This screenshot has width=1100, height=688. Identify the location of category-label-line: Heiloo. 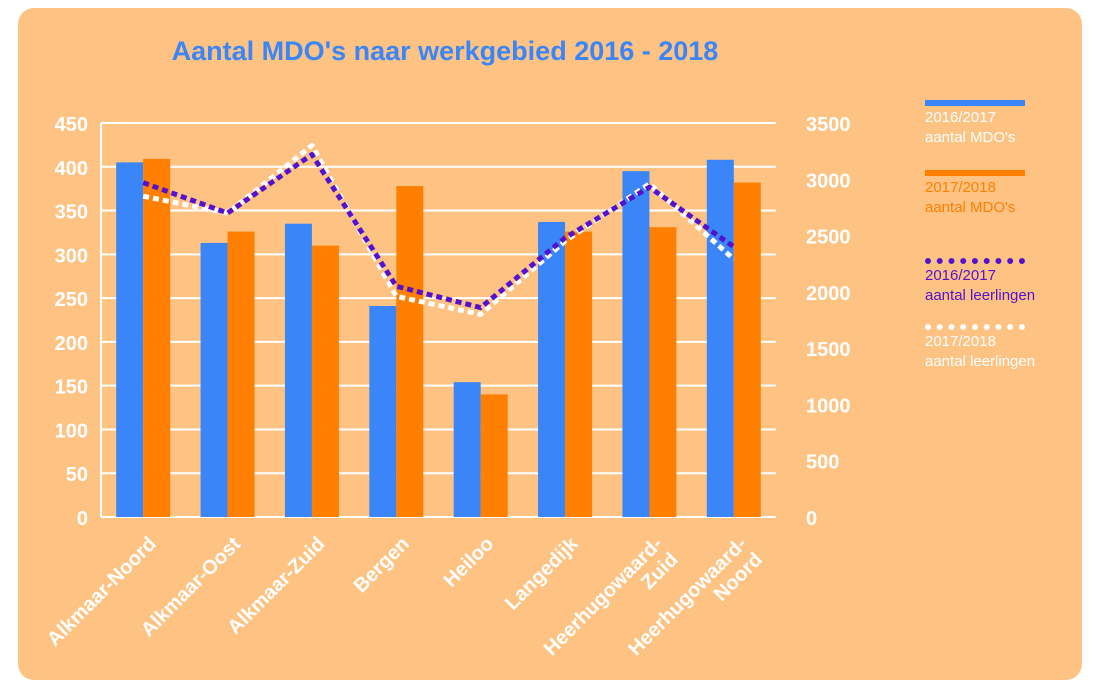
(468, 562).